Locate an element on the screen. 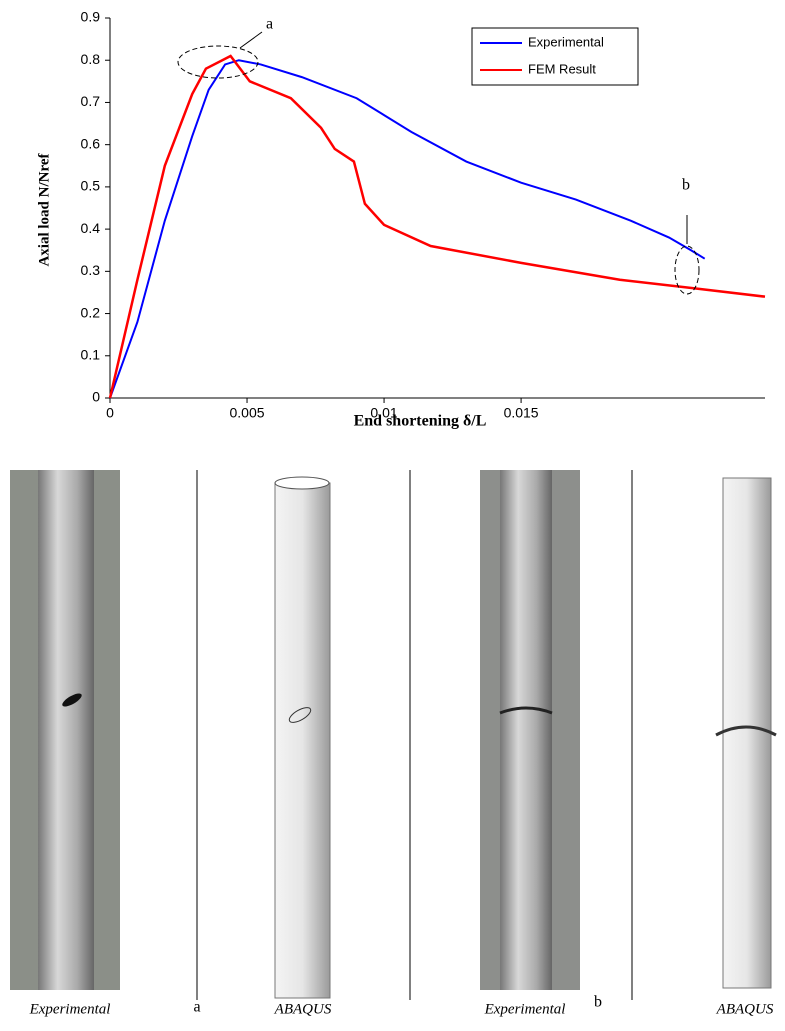 The width and height of the screenshot is (785, 1031). annotation: a is located at coordinates (269, 24).